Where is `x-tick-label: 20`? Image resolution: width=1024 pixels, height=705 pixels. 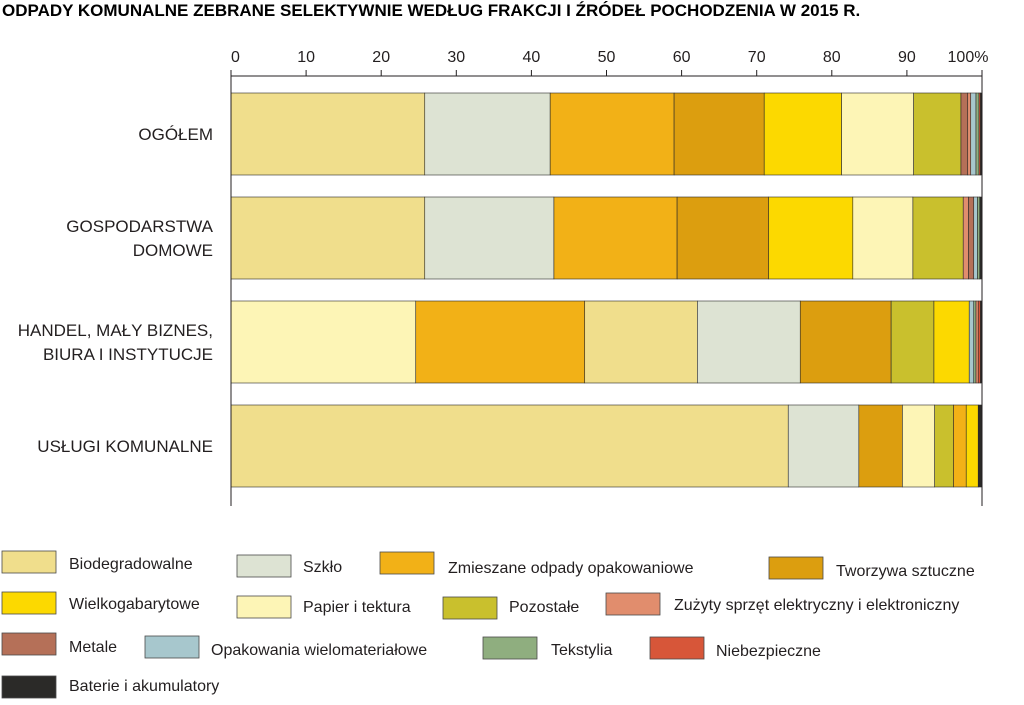 x-tick-label: 20 is located at coordinates (381, 57).